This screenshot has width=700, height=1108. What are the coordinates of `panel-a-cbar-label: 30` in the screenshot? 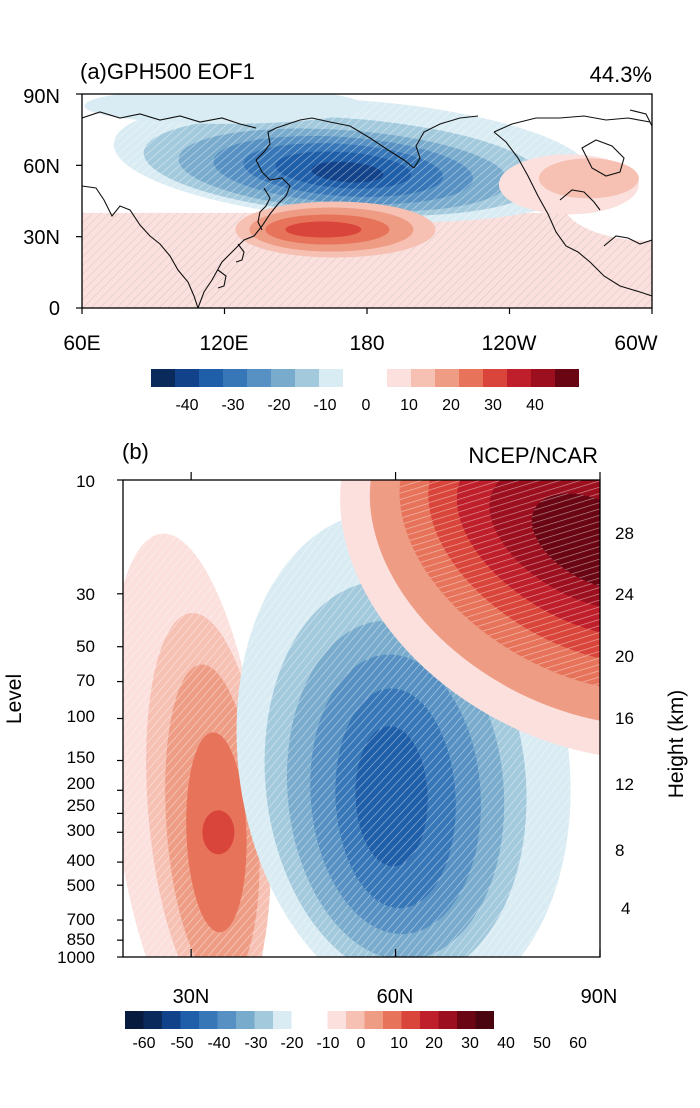 It's located at (493, 405).